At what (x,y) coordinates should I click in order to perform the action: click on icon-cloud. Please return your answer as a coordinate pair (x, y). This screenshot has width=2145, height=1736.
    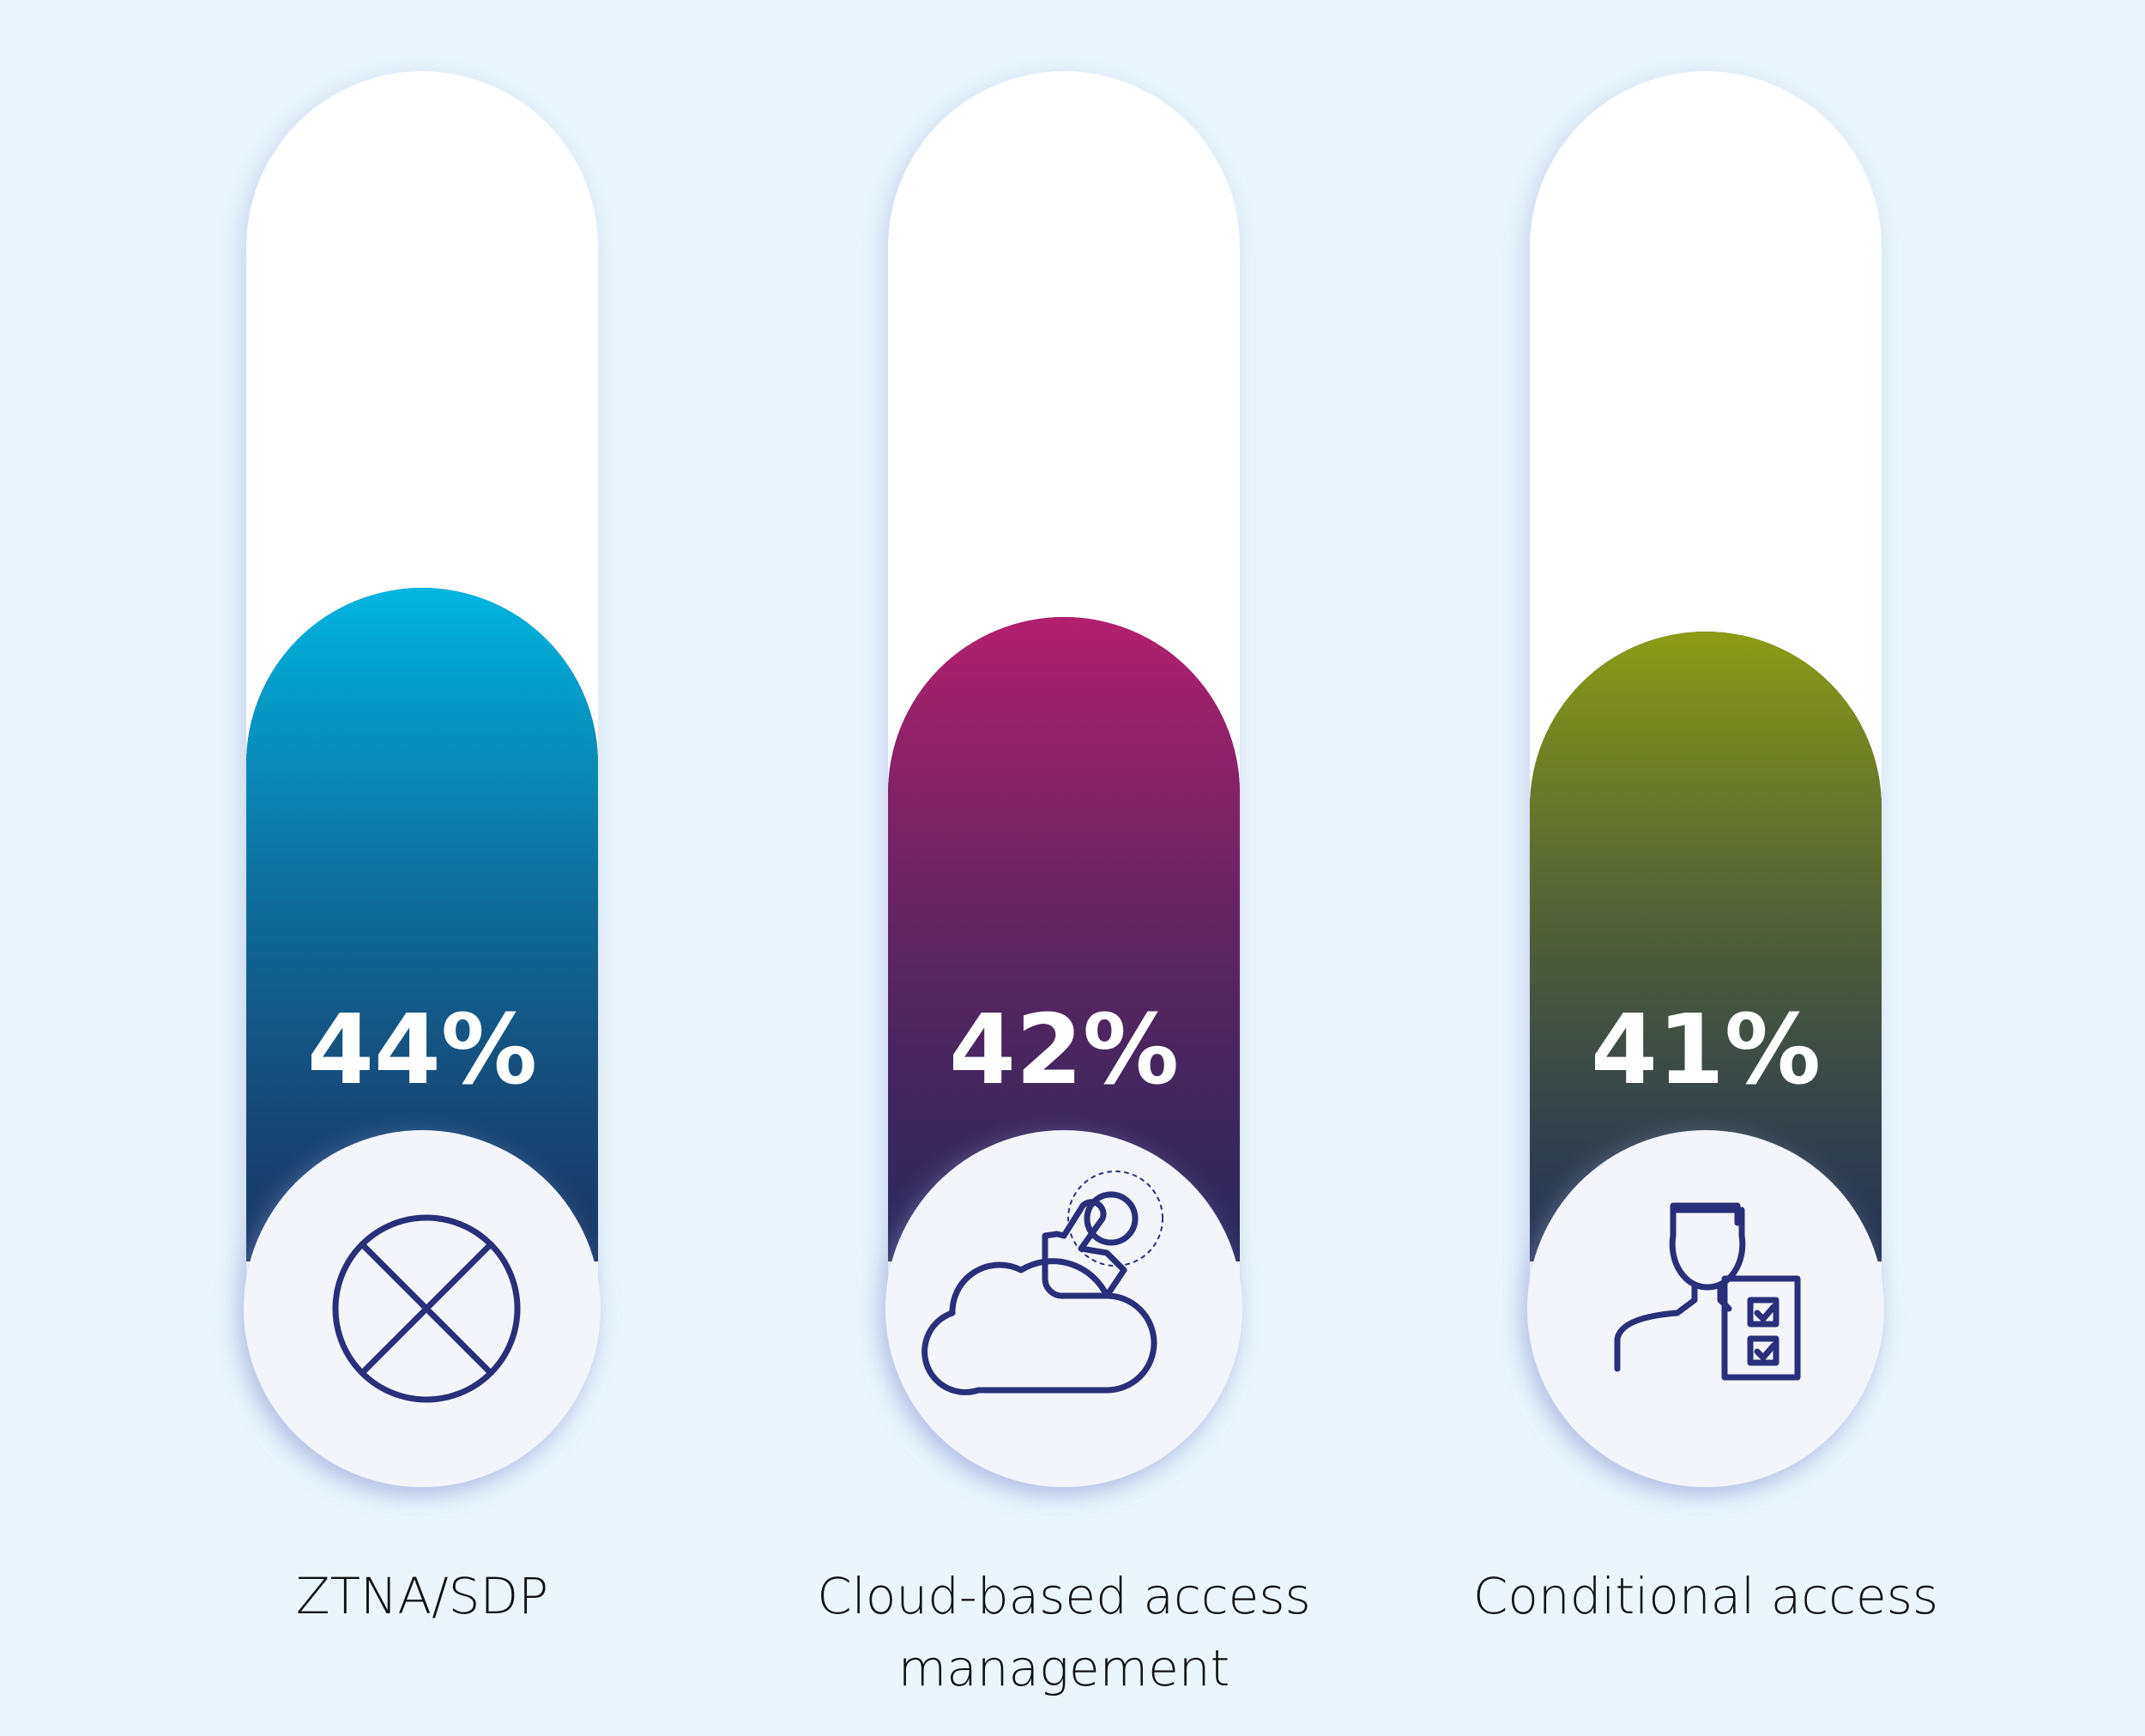
    Looking at the image, I should click on (1042, 1282).